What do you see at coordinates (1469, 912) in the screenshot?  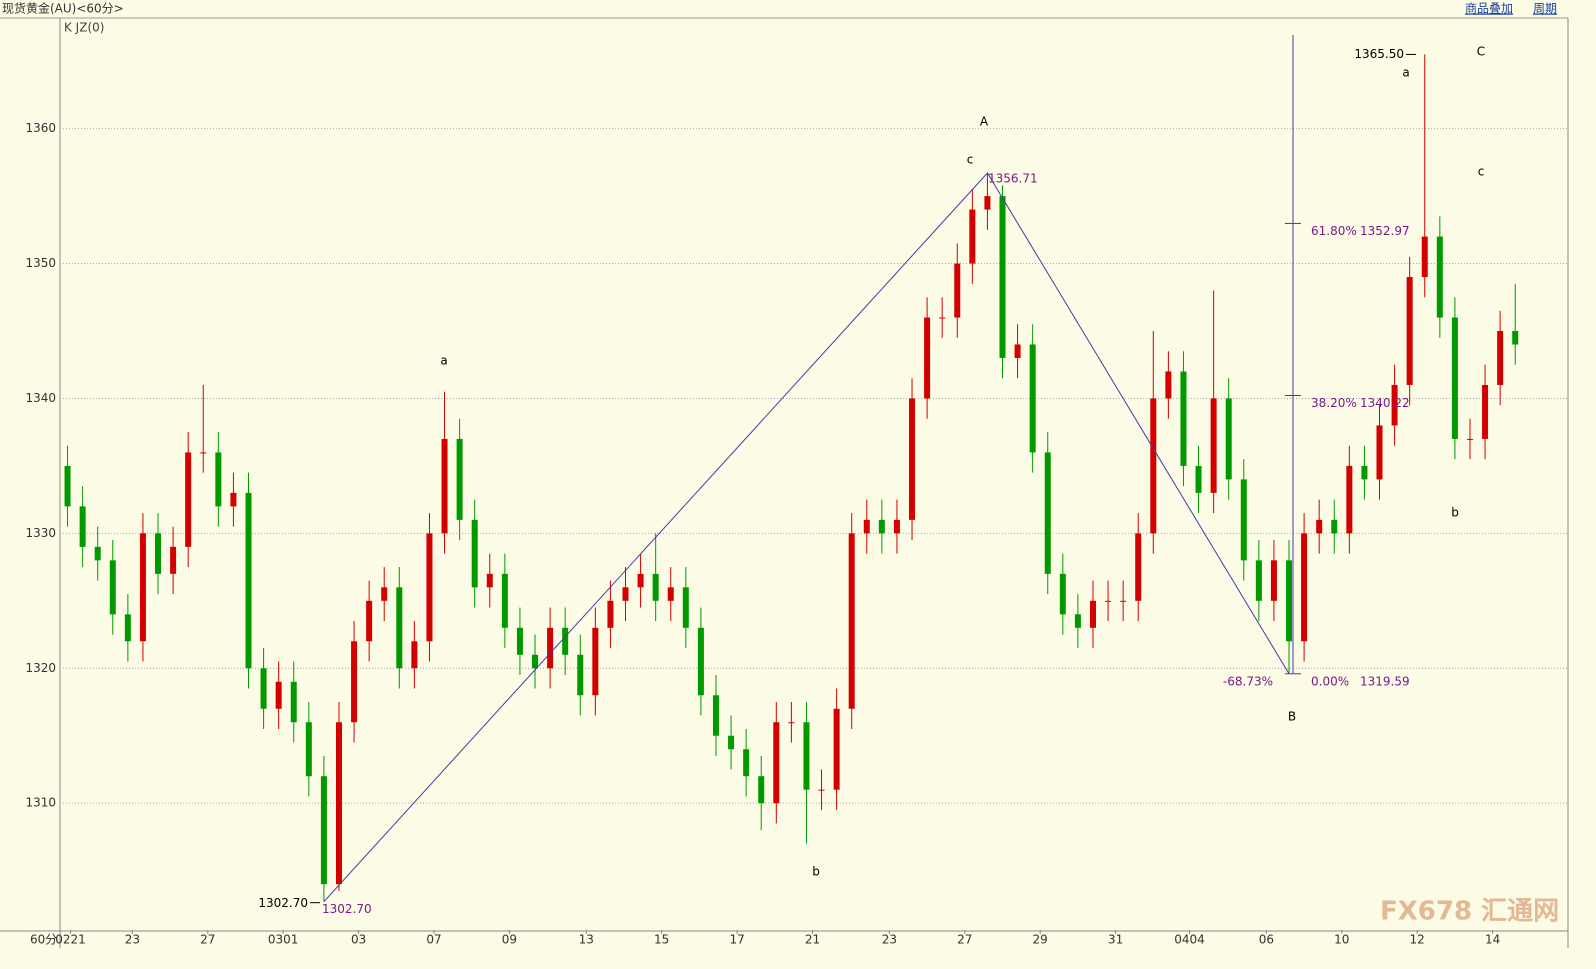 I see `watermark: FX678 汇通网` at bounding box center [1469, 912].